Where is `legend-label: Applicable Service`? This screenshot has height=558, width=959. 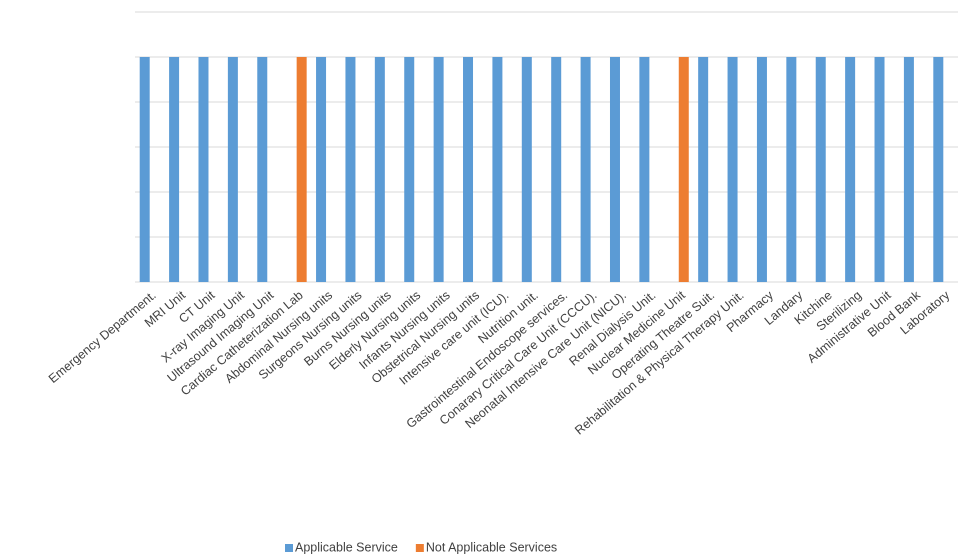 legend-label: Applicable Service is located at coordinates (346, 547).